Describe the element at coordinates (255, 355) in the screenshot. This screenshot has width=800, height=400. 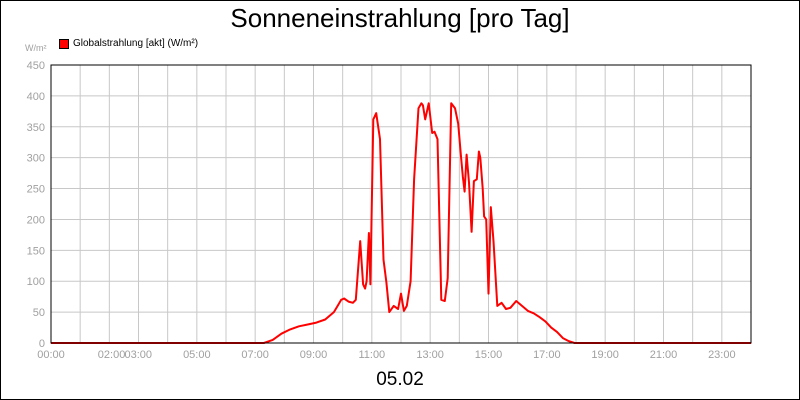
I see `x-tick-label: 07:00` at that location.